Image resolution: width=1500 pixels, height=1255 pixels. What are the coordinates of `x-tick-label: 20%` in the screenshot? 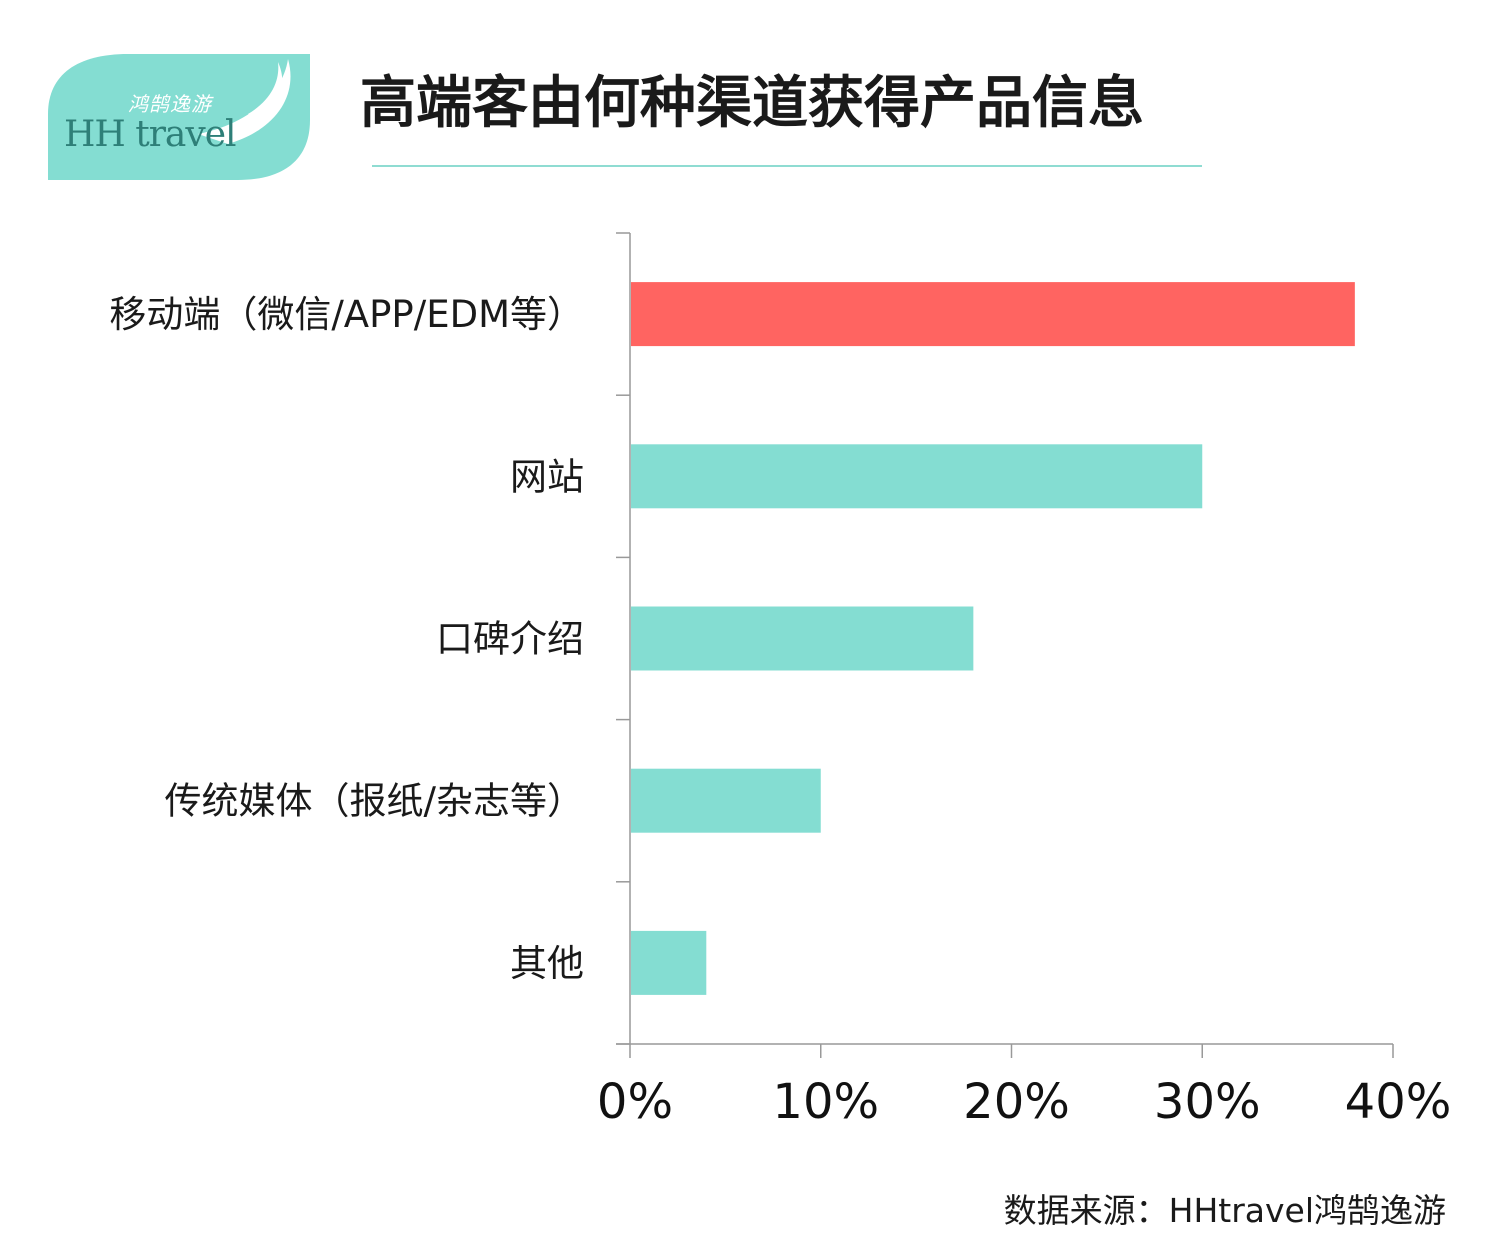 It's located at (1016, 1102).